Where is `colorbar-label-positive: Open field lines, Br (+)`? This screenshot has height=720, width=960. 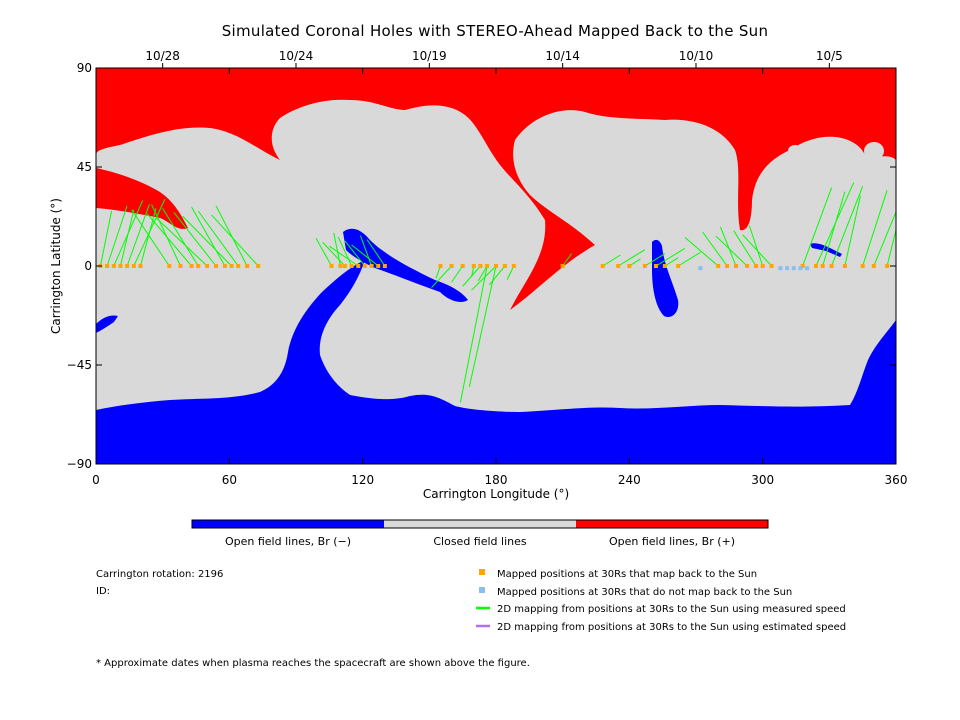 colorbar-label-positive: Open field lines, Br (+) is located at coordinates (672, 541).